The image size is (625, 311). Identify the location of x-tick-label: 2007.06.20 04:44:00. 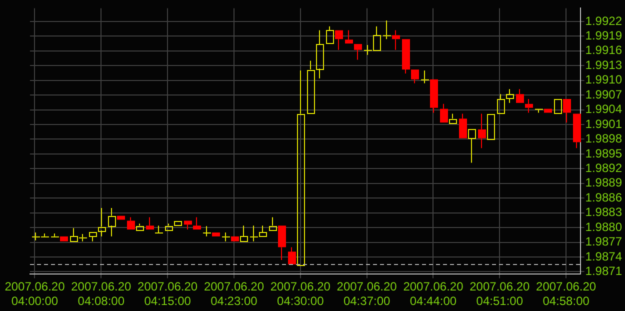
(433, 294).